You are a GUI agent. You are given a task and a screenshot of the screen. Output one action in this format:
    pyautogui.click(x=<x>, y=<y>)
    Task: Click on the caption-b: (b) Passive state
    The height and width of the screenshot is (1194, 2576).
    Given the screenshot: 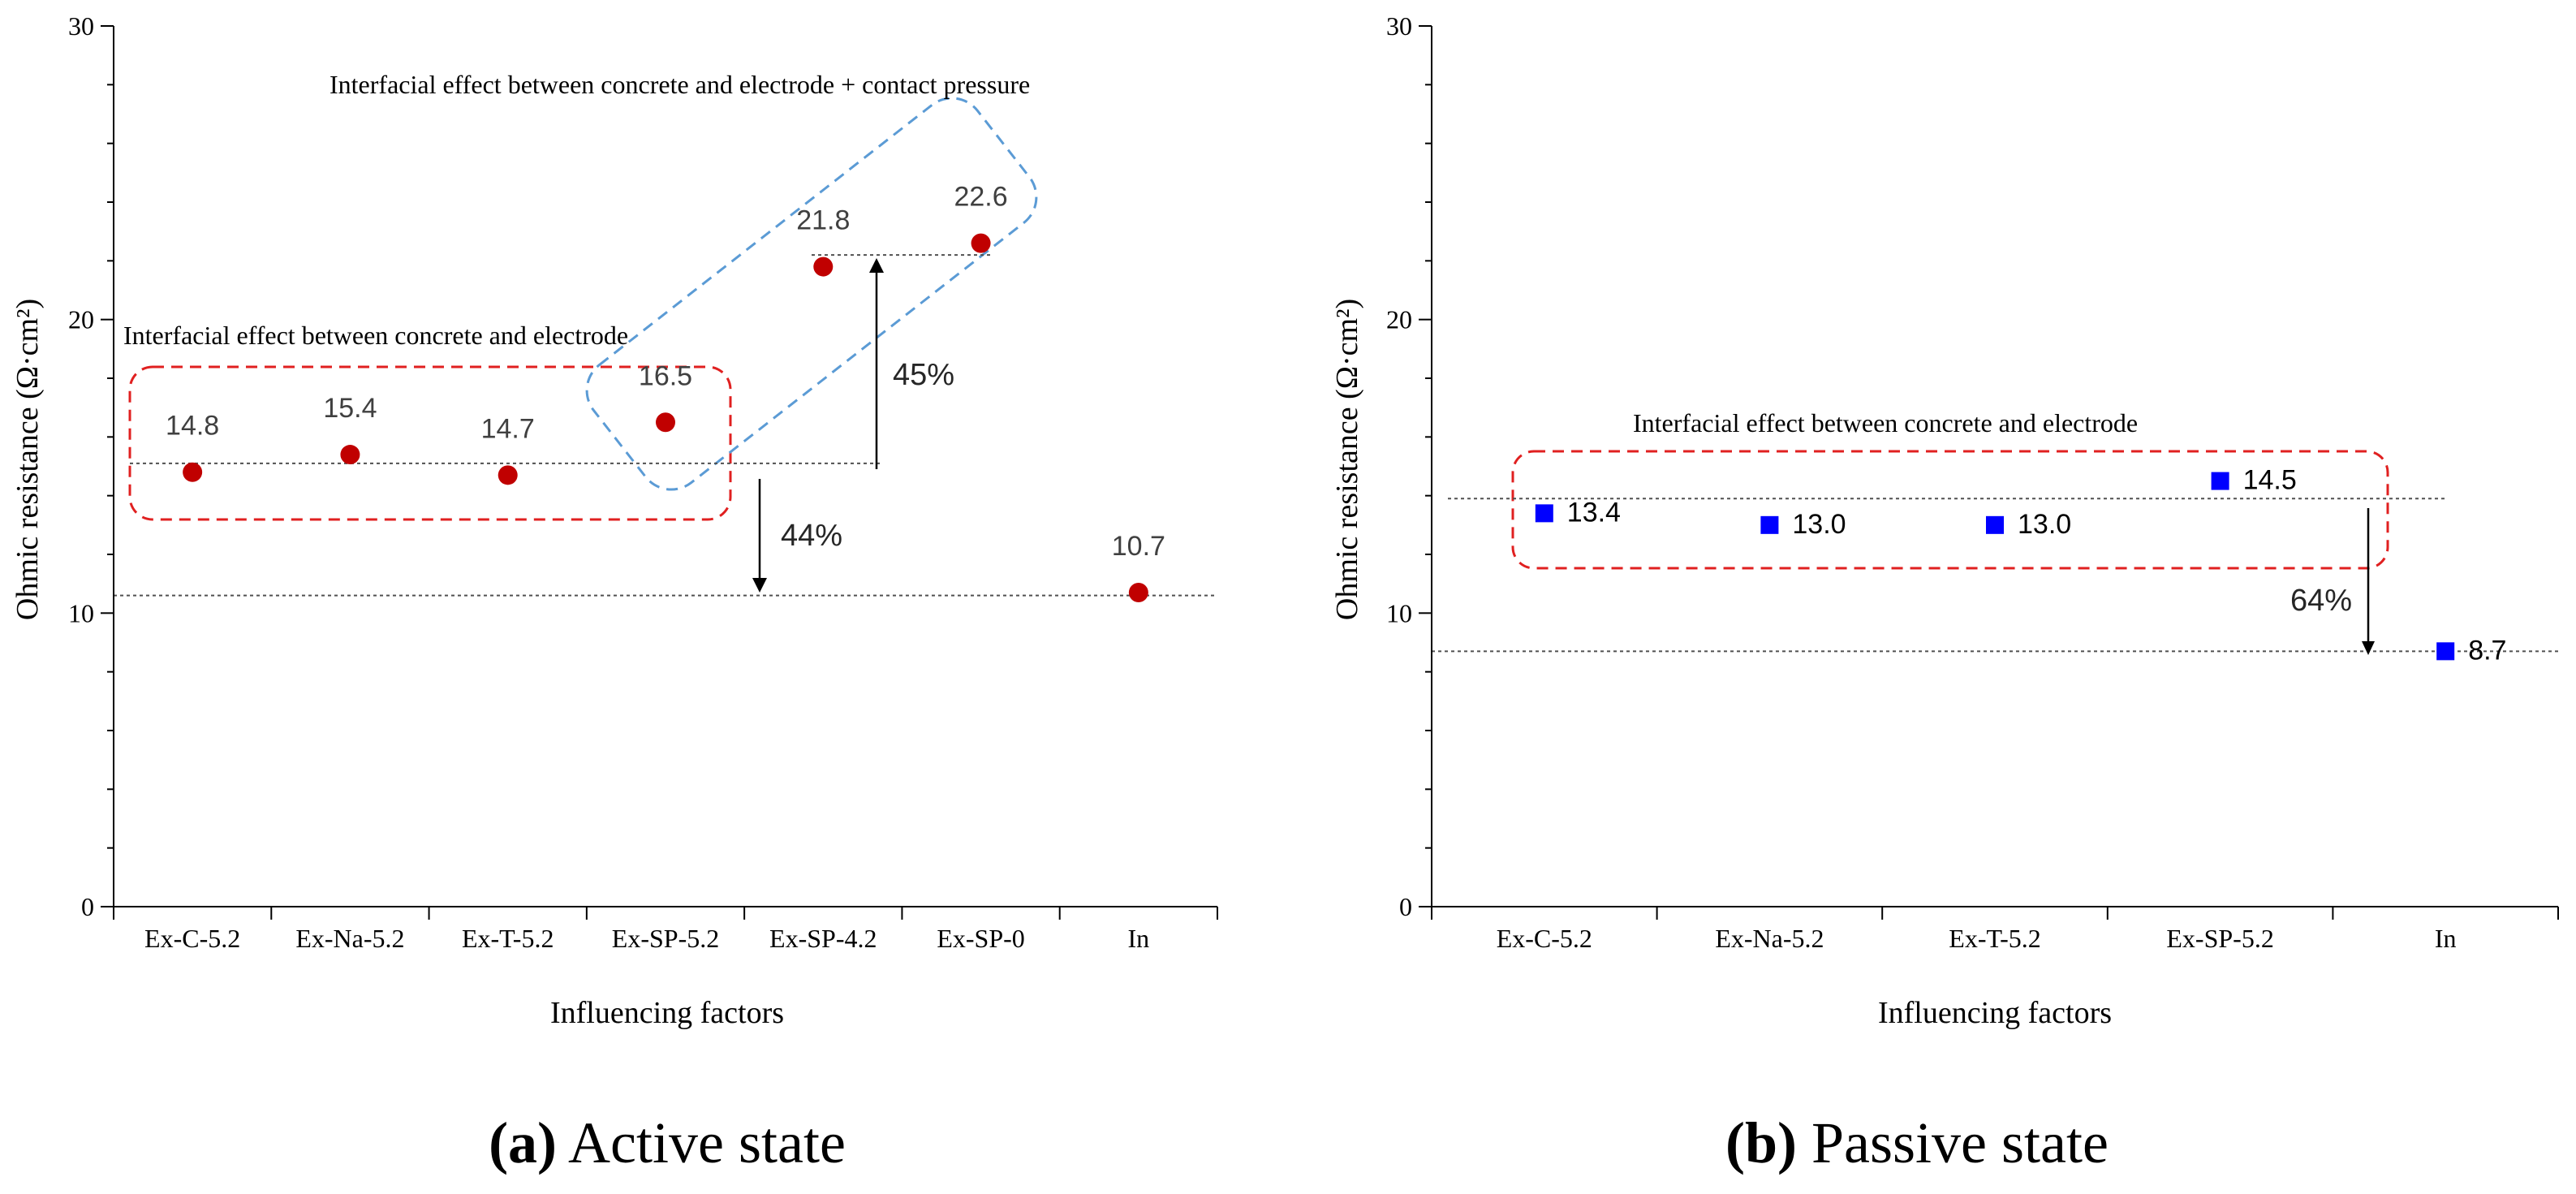 What is the action you would take?
    pyautogui.click(x=1917, y=1142)
    